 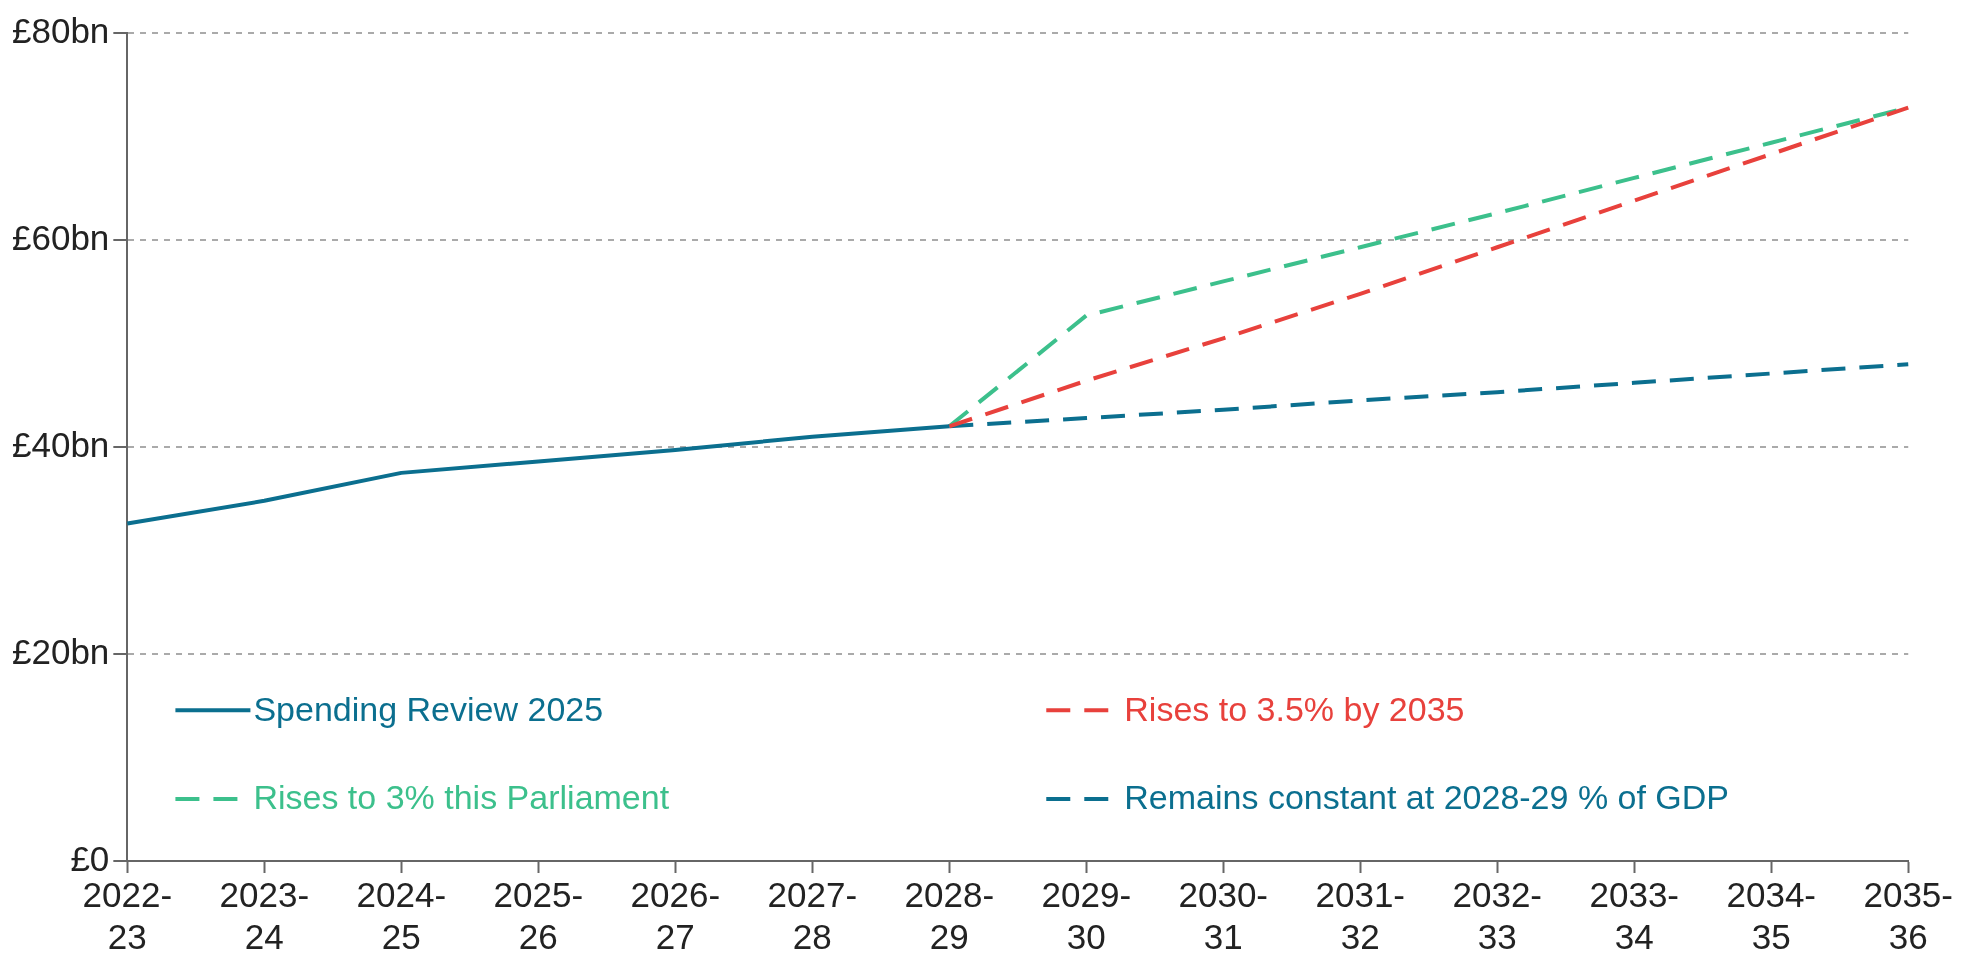 I want to click on x-tick-label: 2025-26, so click(x=538, y=915).